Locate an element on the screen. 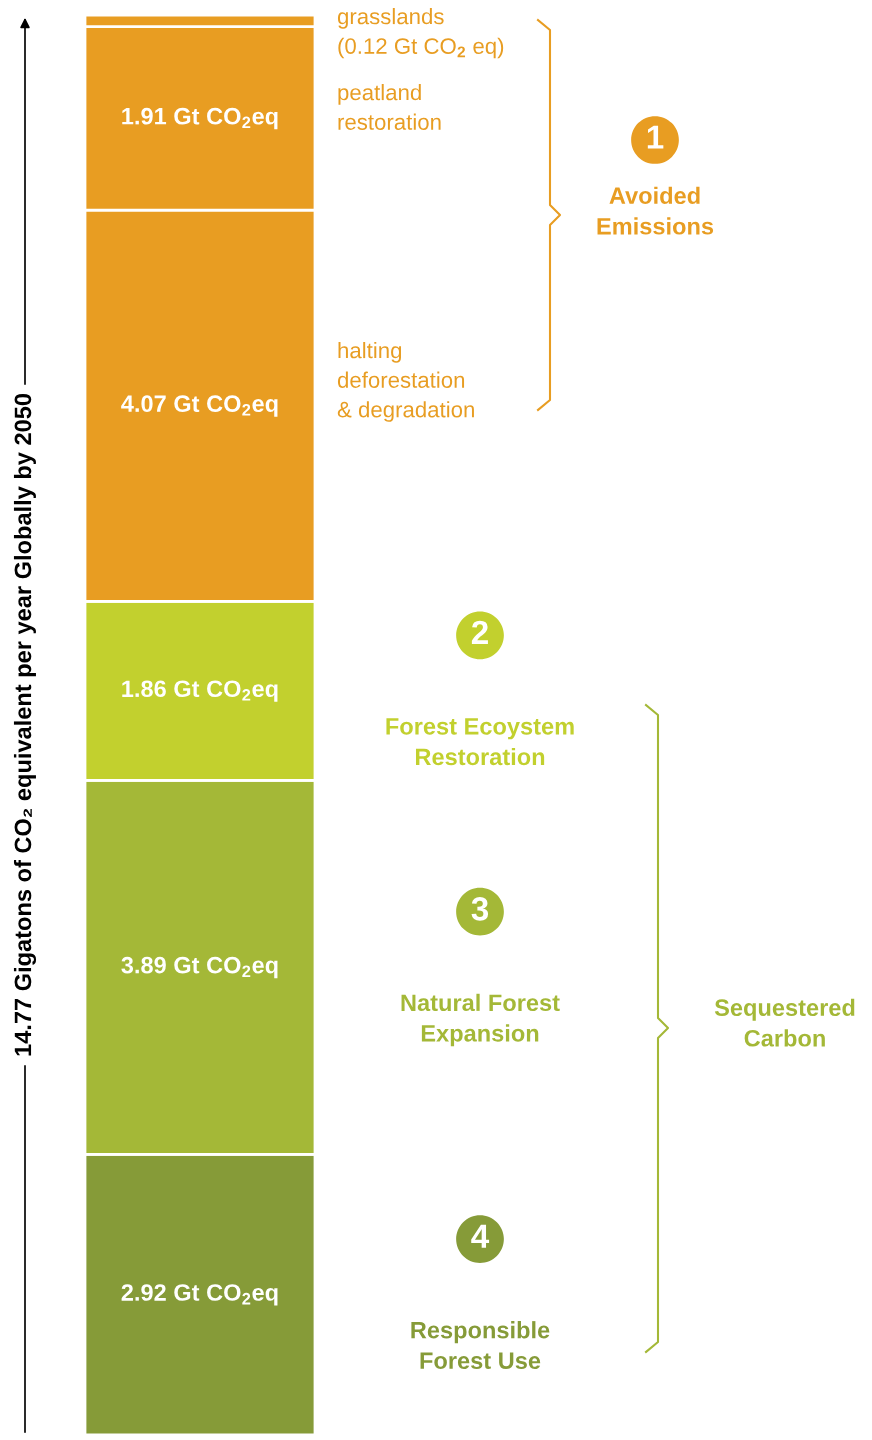 The height and width of the screenshot is (1440, 872). text: Avoided Emissions is located at coordinates (655, 210).